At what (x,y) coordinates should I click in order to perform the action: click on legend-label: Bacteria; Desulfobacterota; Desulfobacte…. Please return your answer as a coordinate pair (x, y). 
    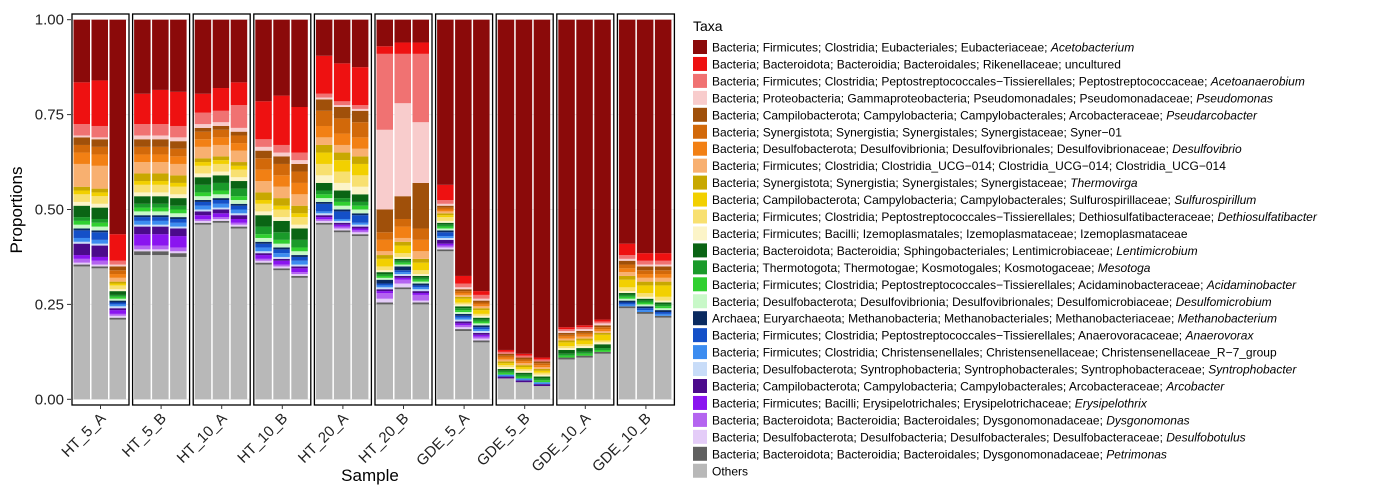
    Looking at the image, I should click on (979, 437).